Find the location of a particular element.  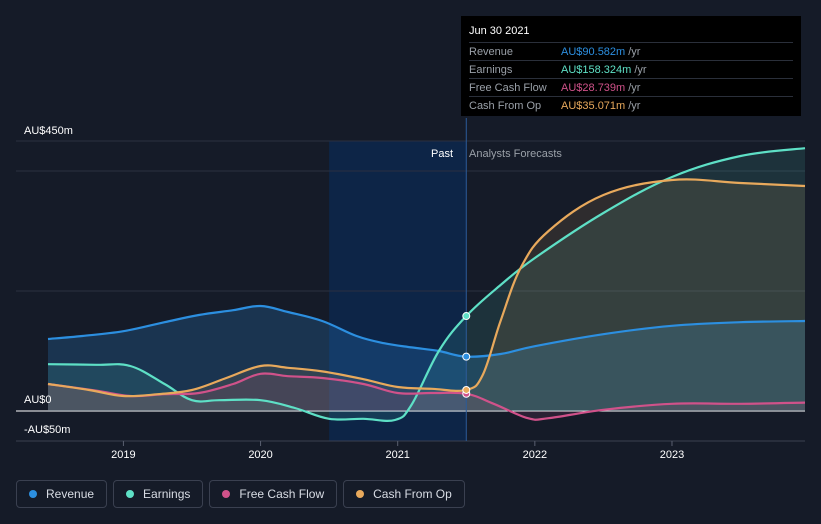

marker-revenue is located at coordinates (466, 356).